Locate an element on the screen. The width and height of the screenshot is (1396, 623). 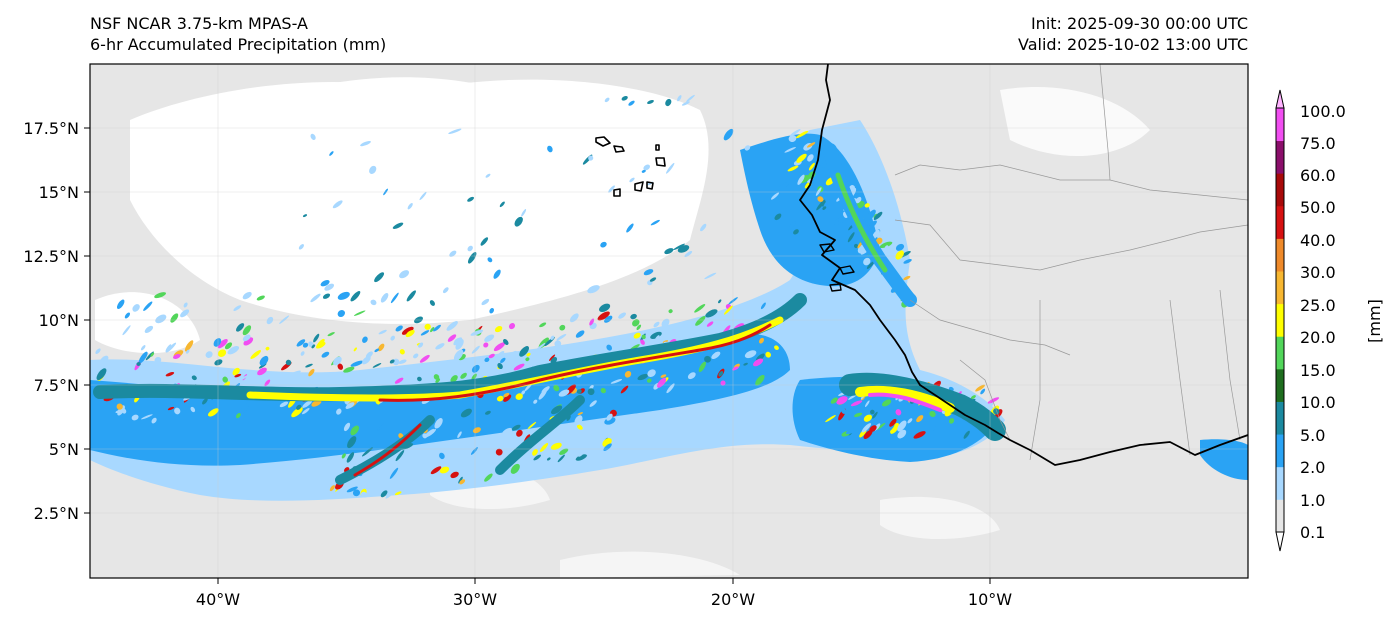
lon-tick-label: 30°W is located at coordinates (475, 599).